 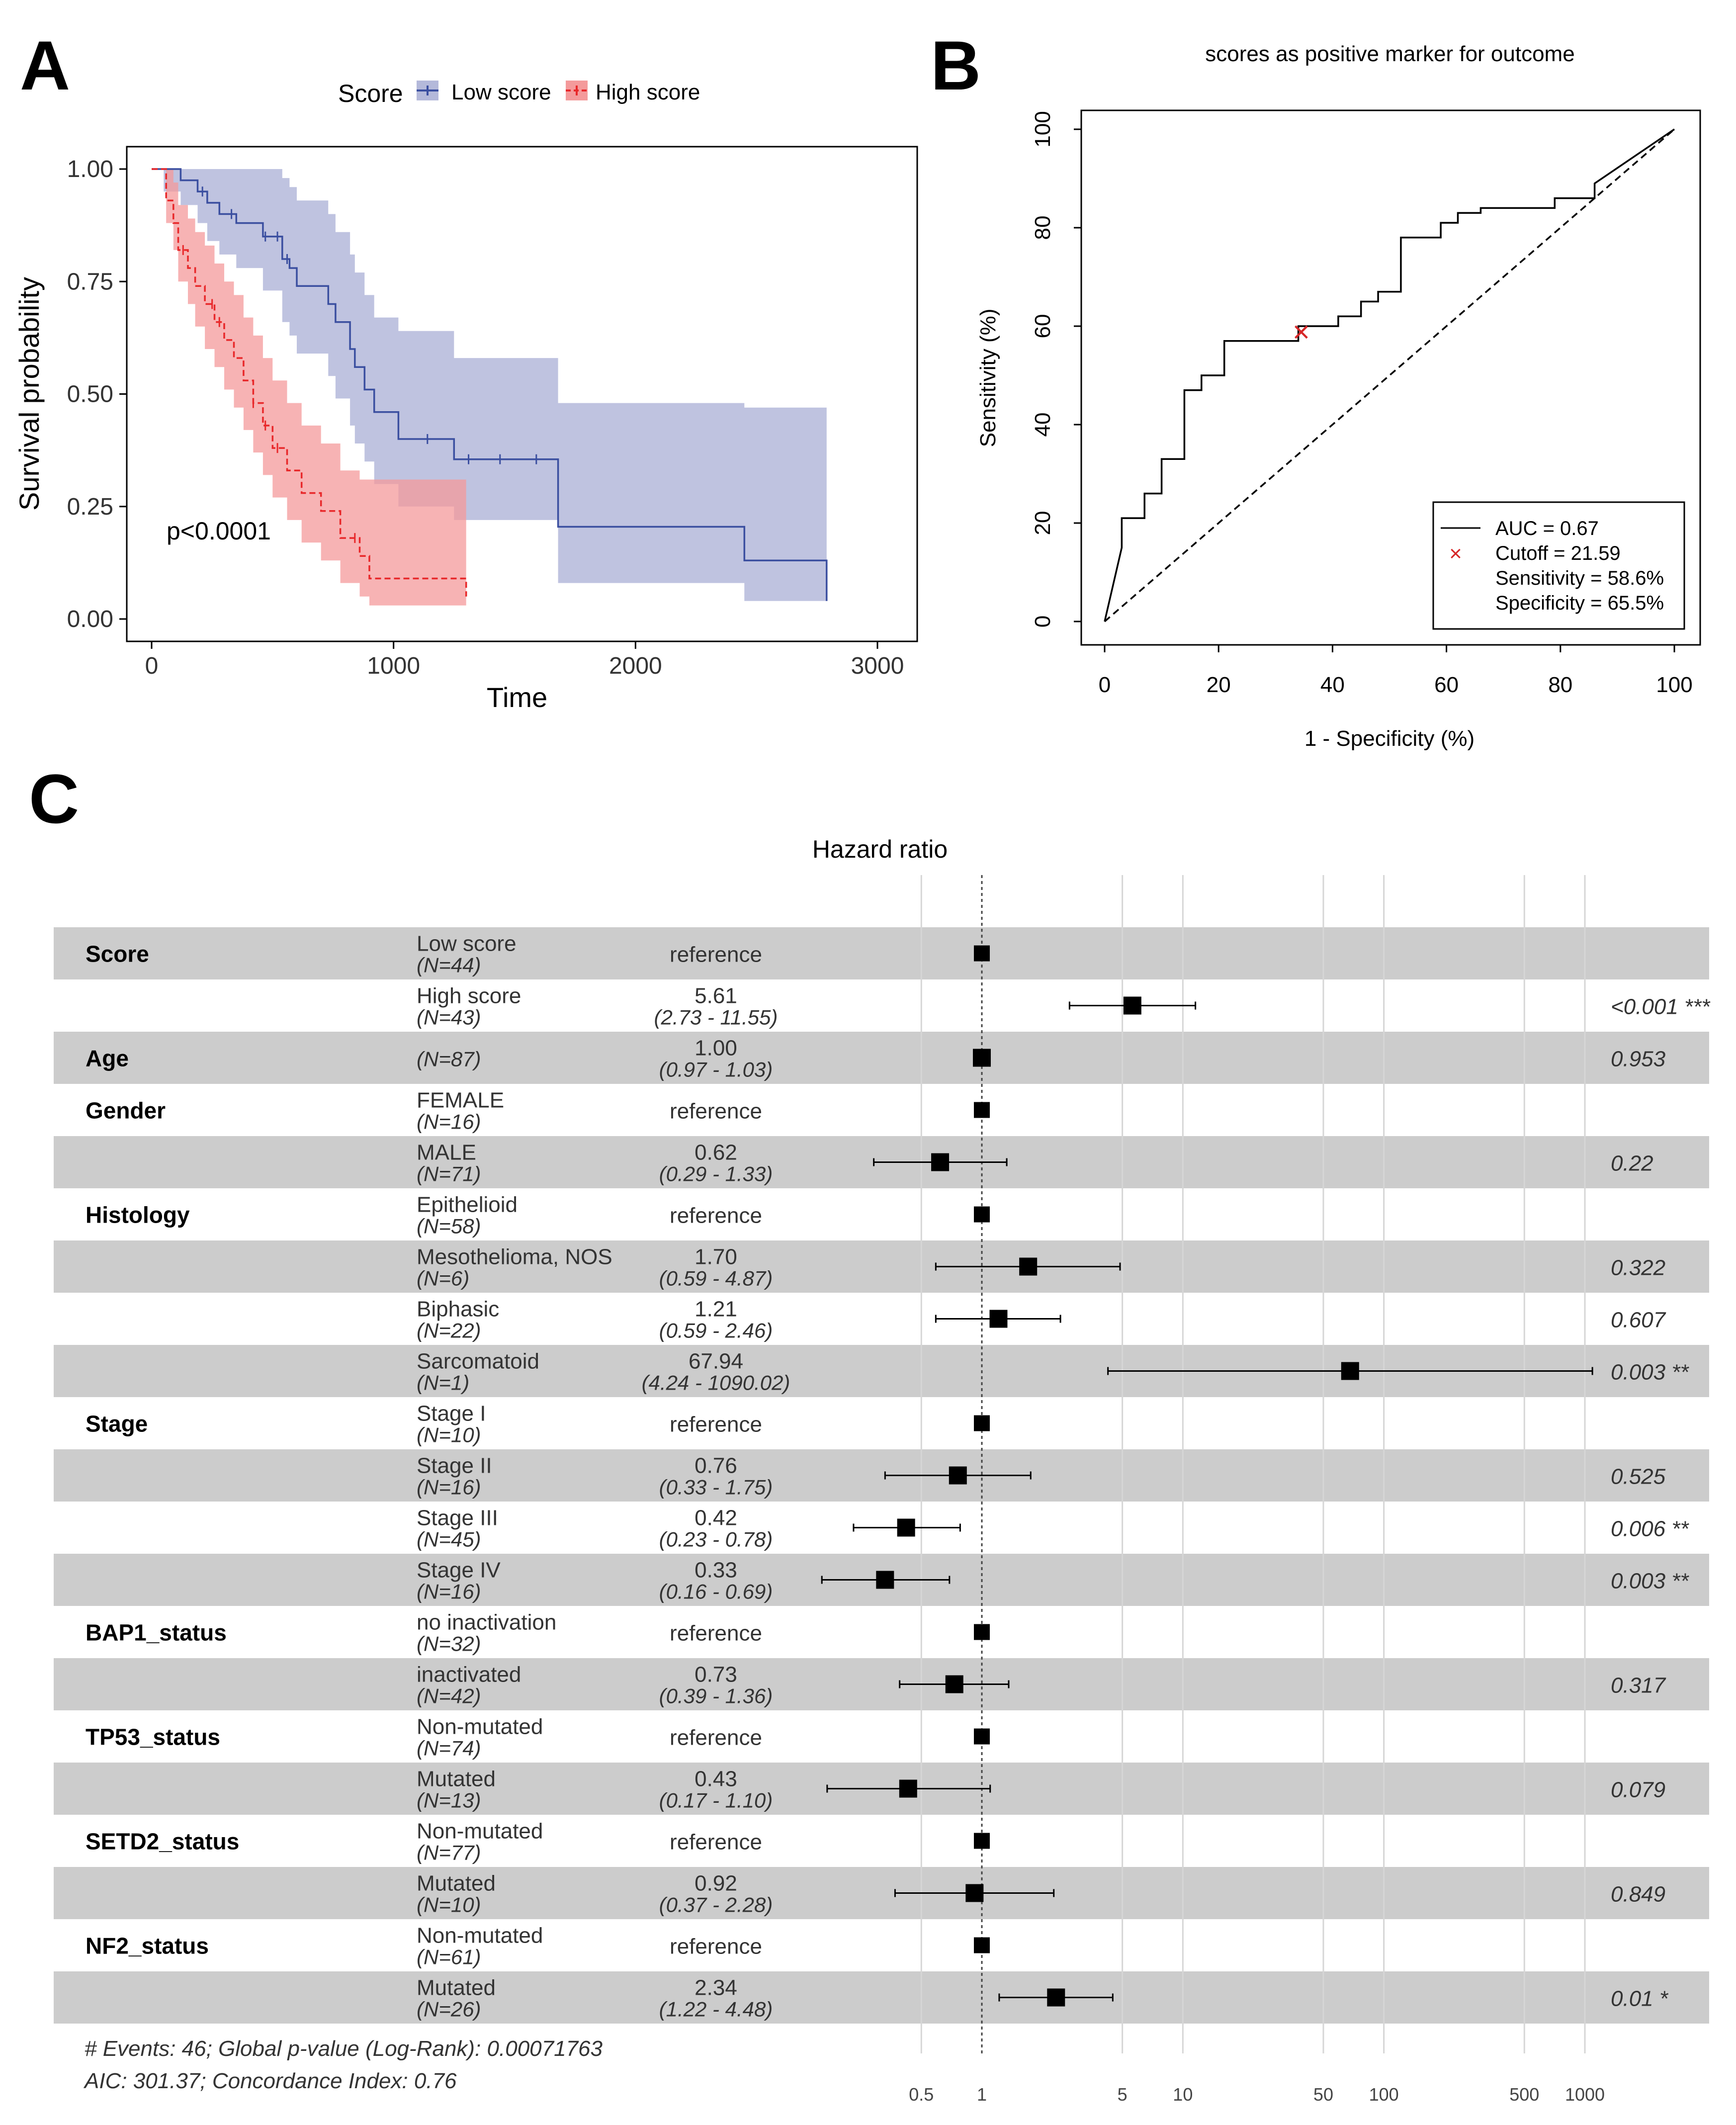 What do you see at coordinates (457, 1988) in the screenshot?
I see `forest-level-label: Mutated` at bounding box center [457, 1988].